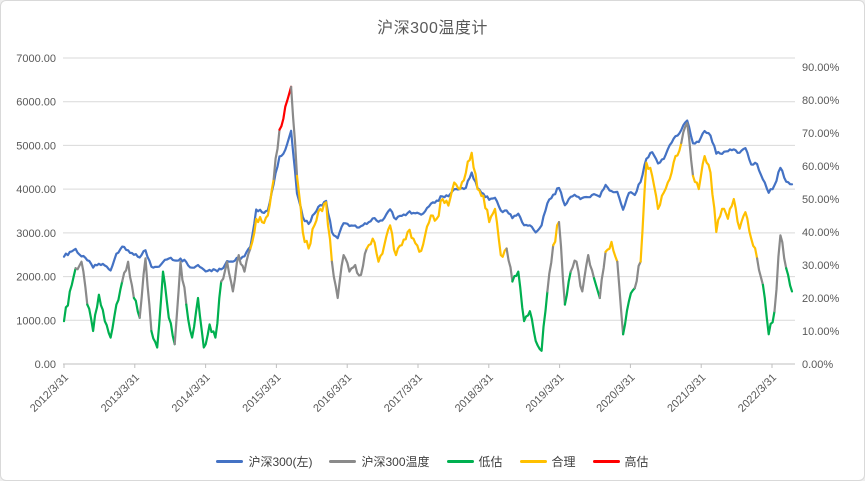 The image size is (865, 481). I want to click on svg-text: 5000.00, so click(36, 146).